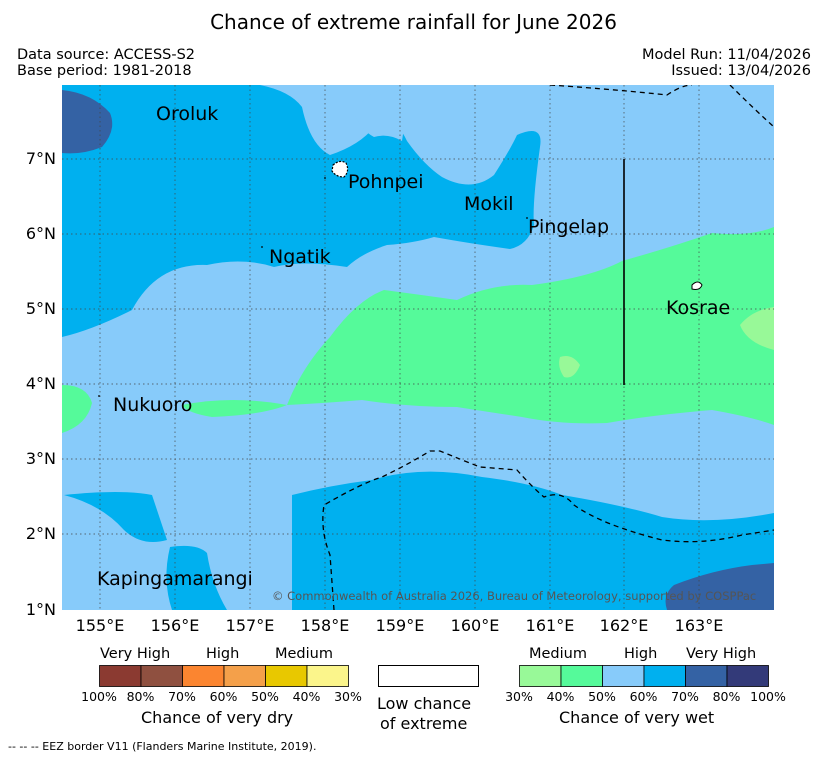  I want to click on dry-very-high-label: Very High, so click(135, 654).